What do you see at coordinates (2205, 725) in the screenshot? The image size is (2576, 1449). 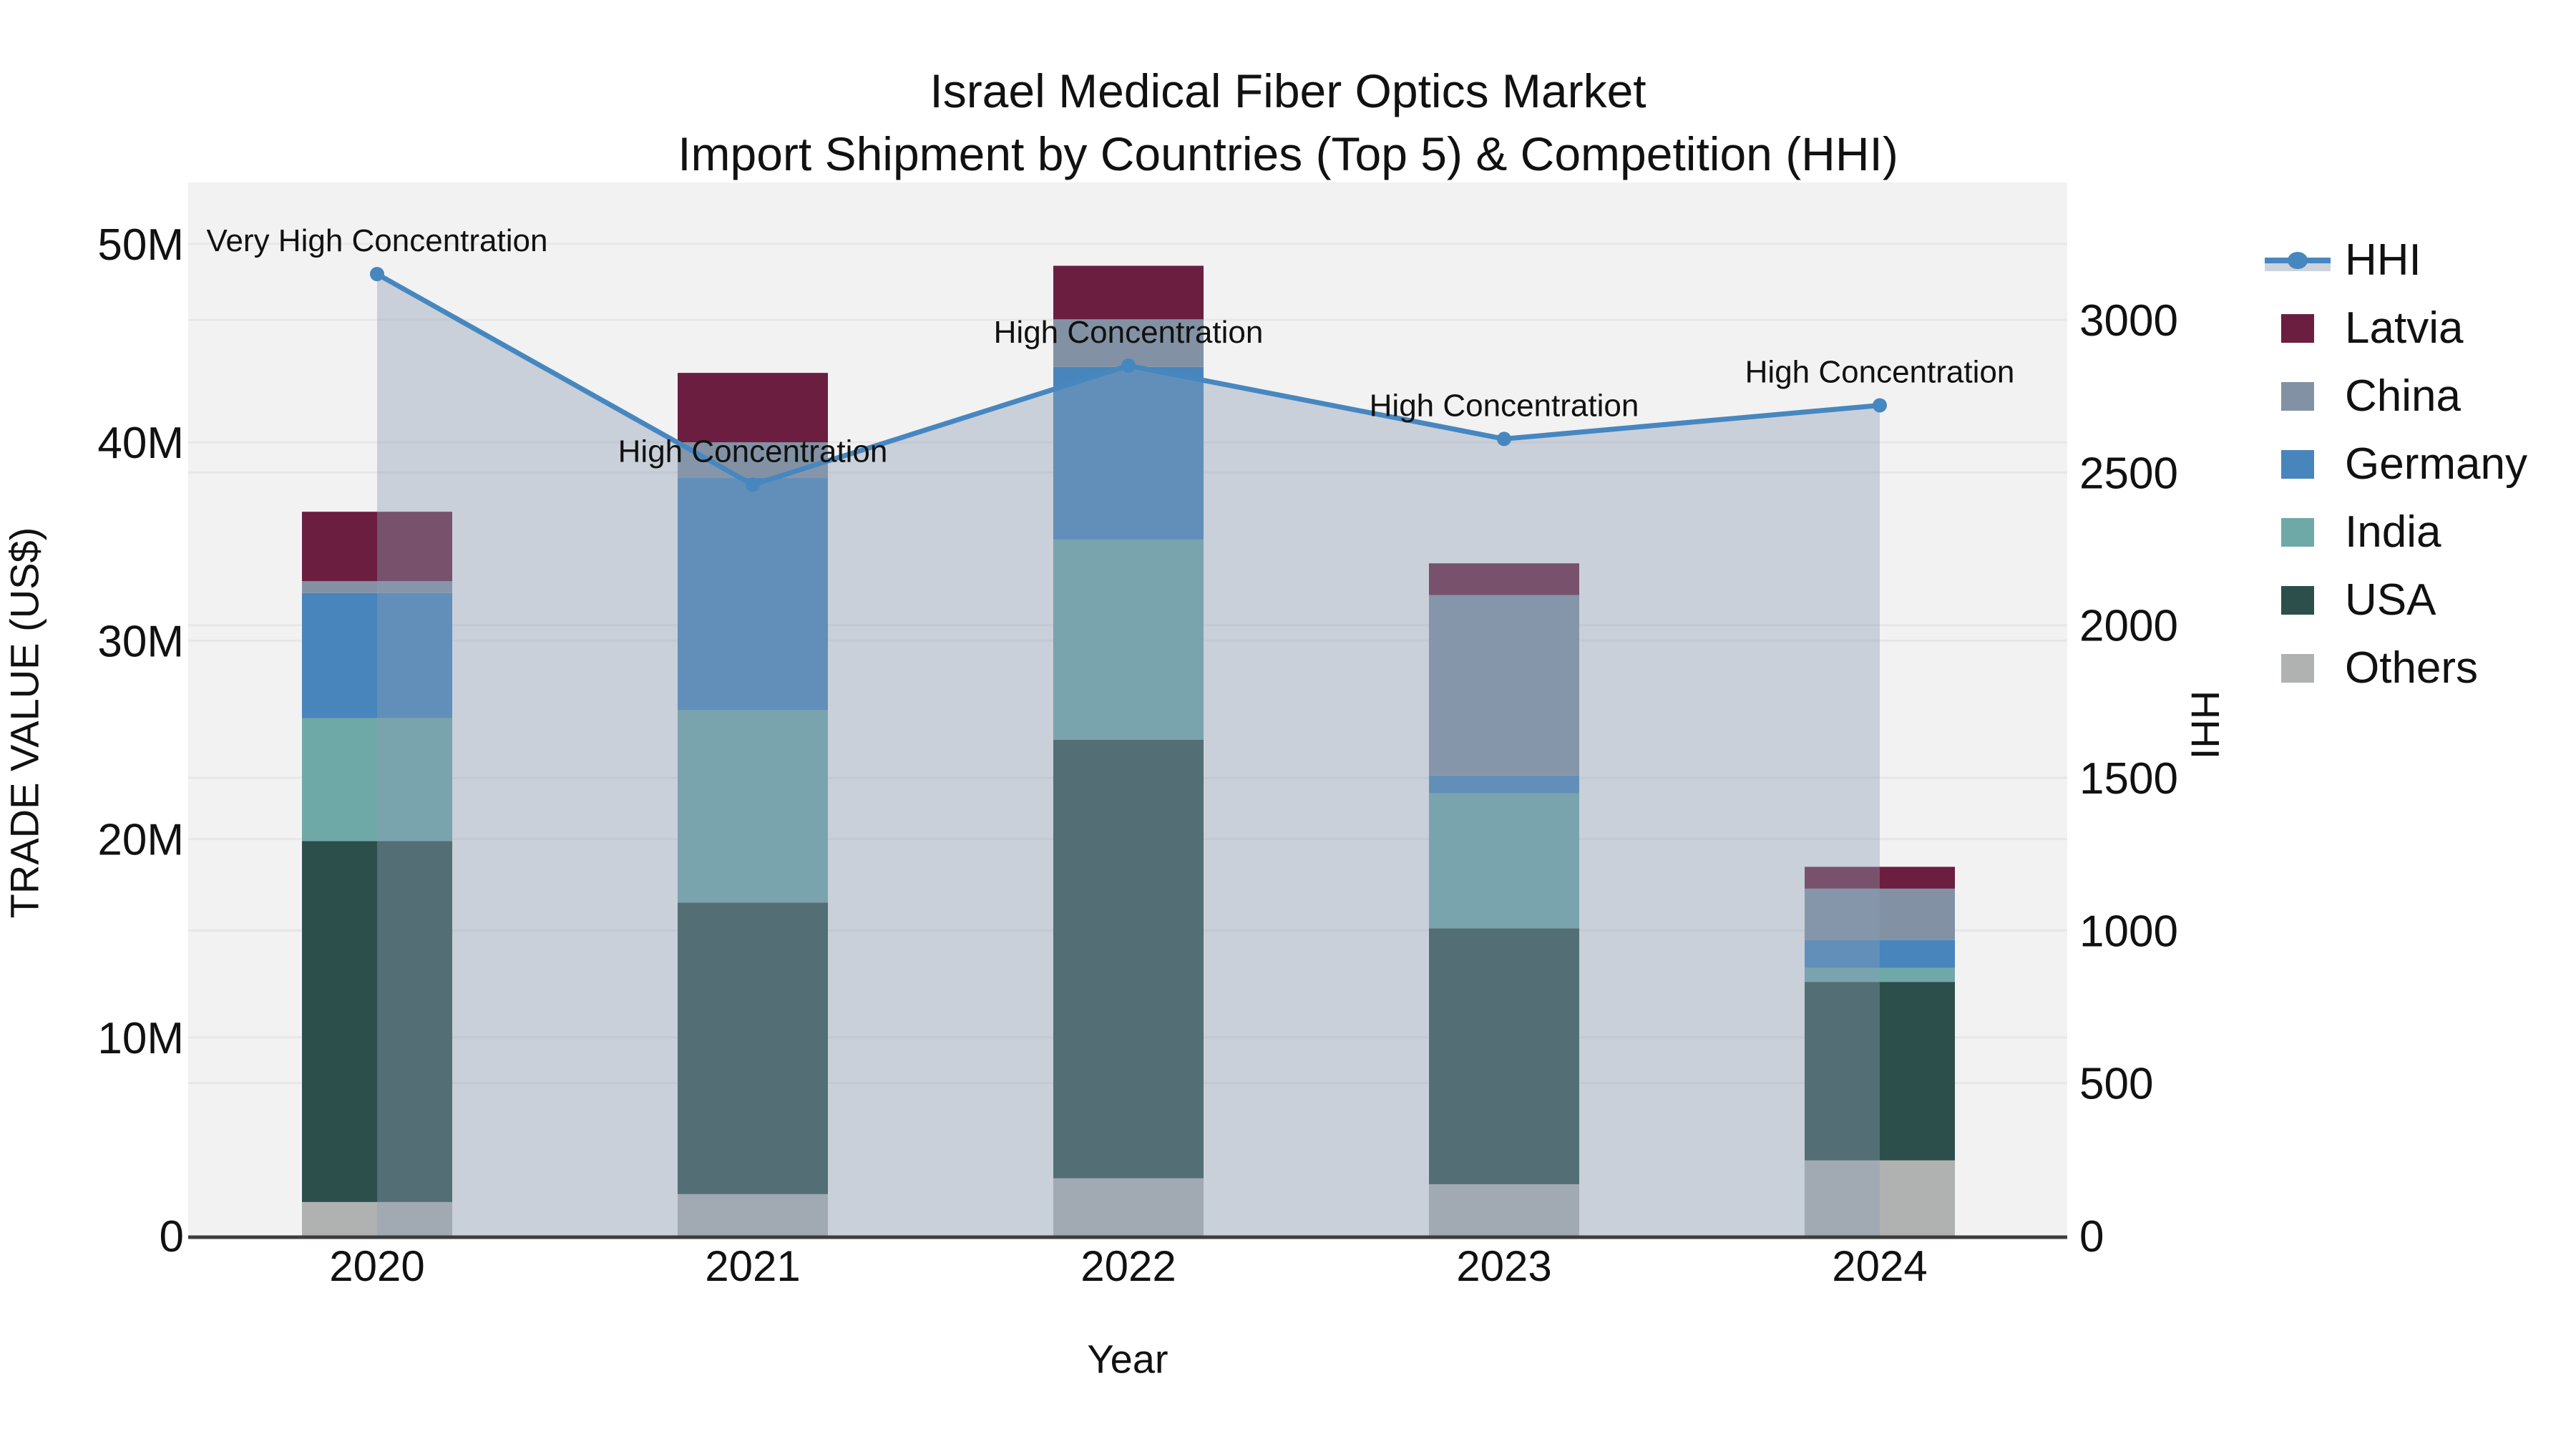 I see `y-right-axis-title: HHI` at bounding box center [2205, 725].